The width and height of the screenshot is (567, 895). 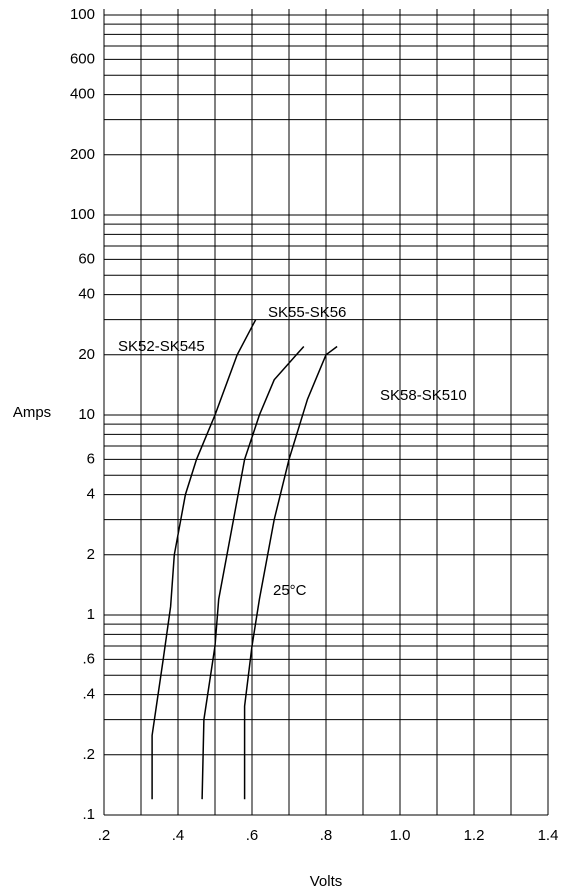 I want to click on y-tick-label: 10, so click(x=86, y=414).